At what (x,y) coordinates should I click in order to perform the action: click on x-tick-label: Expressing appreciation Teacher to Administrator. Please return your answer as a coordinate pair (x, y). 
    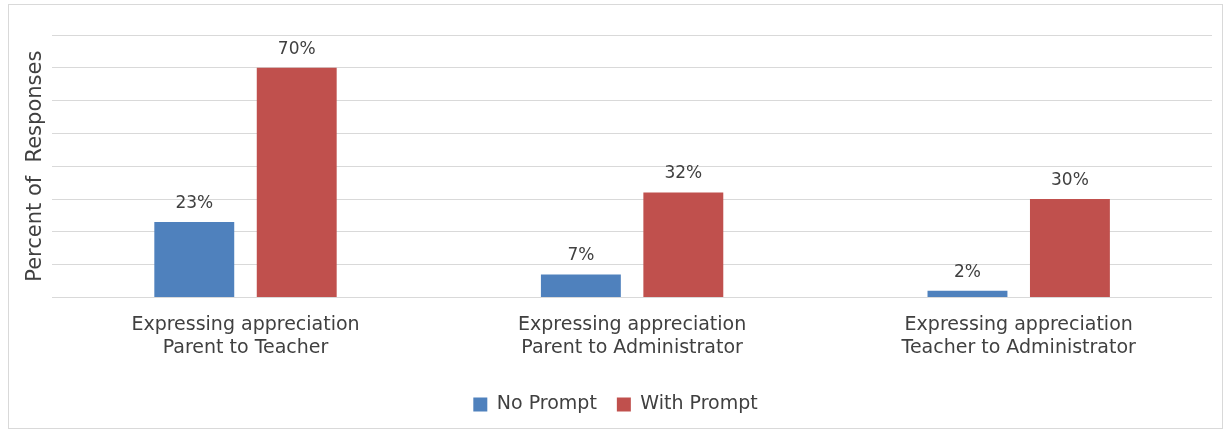
    Looking at the image, I should click on (1018, 334).